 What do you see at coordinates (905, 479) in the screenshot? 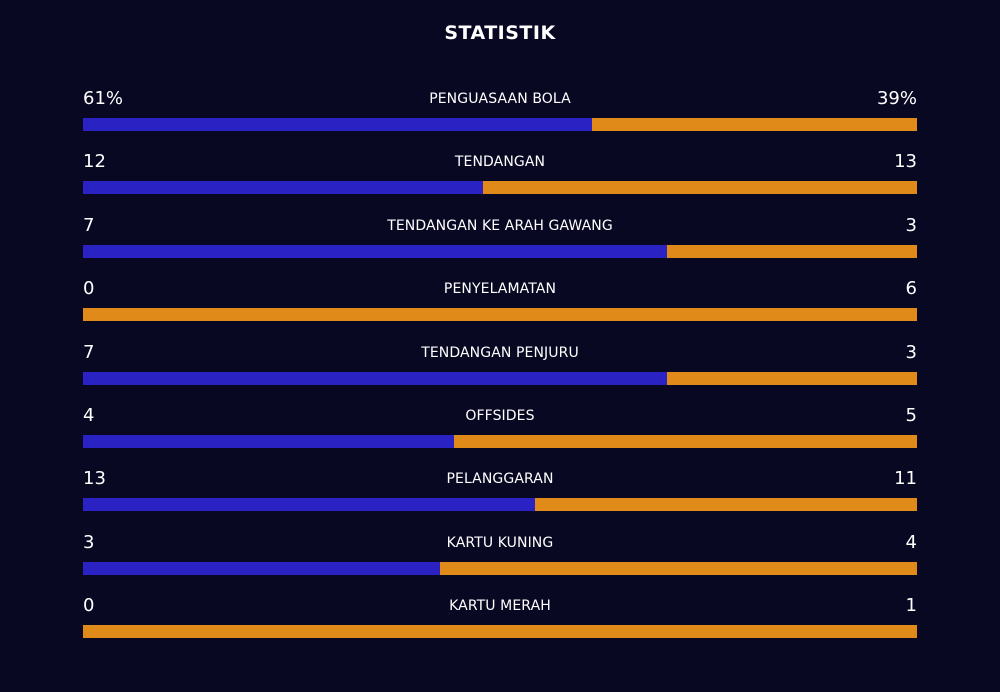
I see `away-value: 11` at bounding box center [905, 479].